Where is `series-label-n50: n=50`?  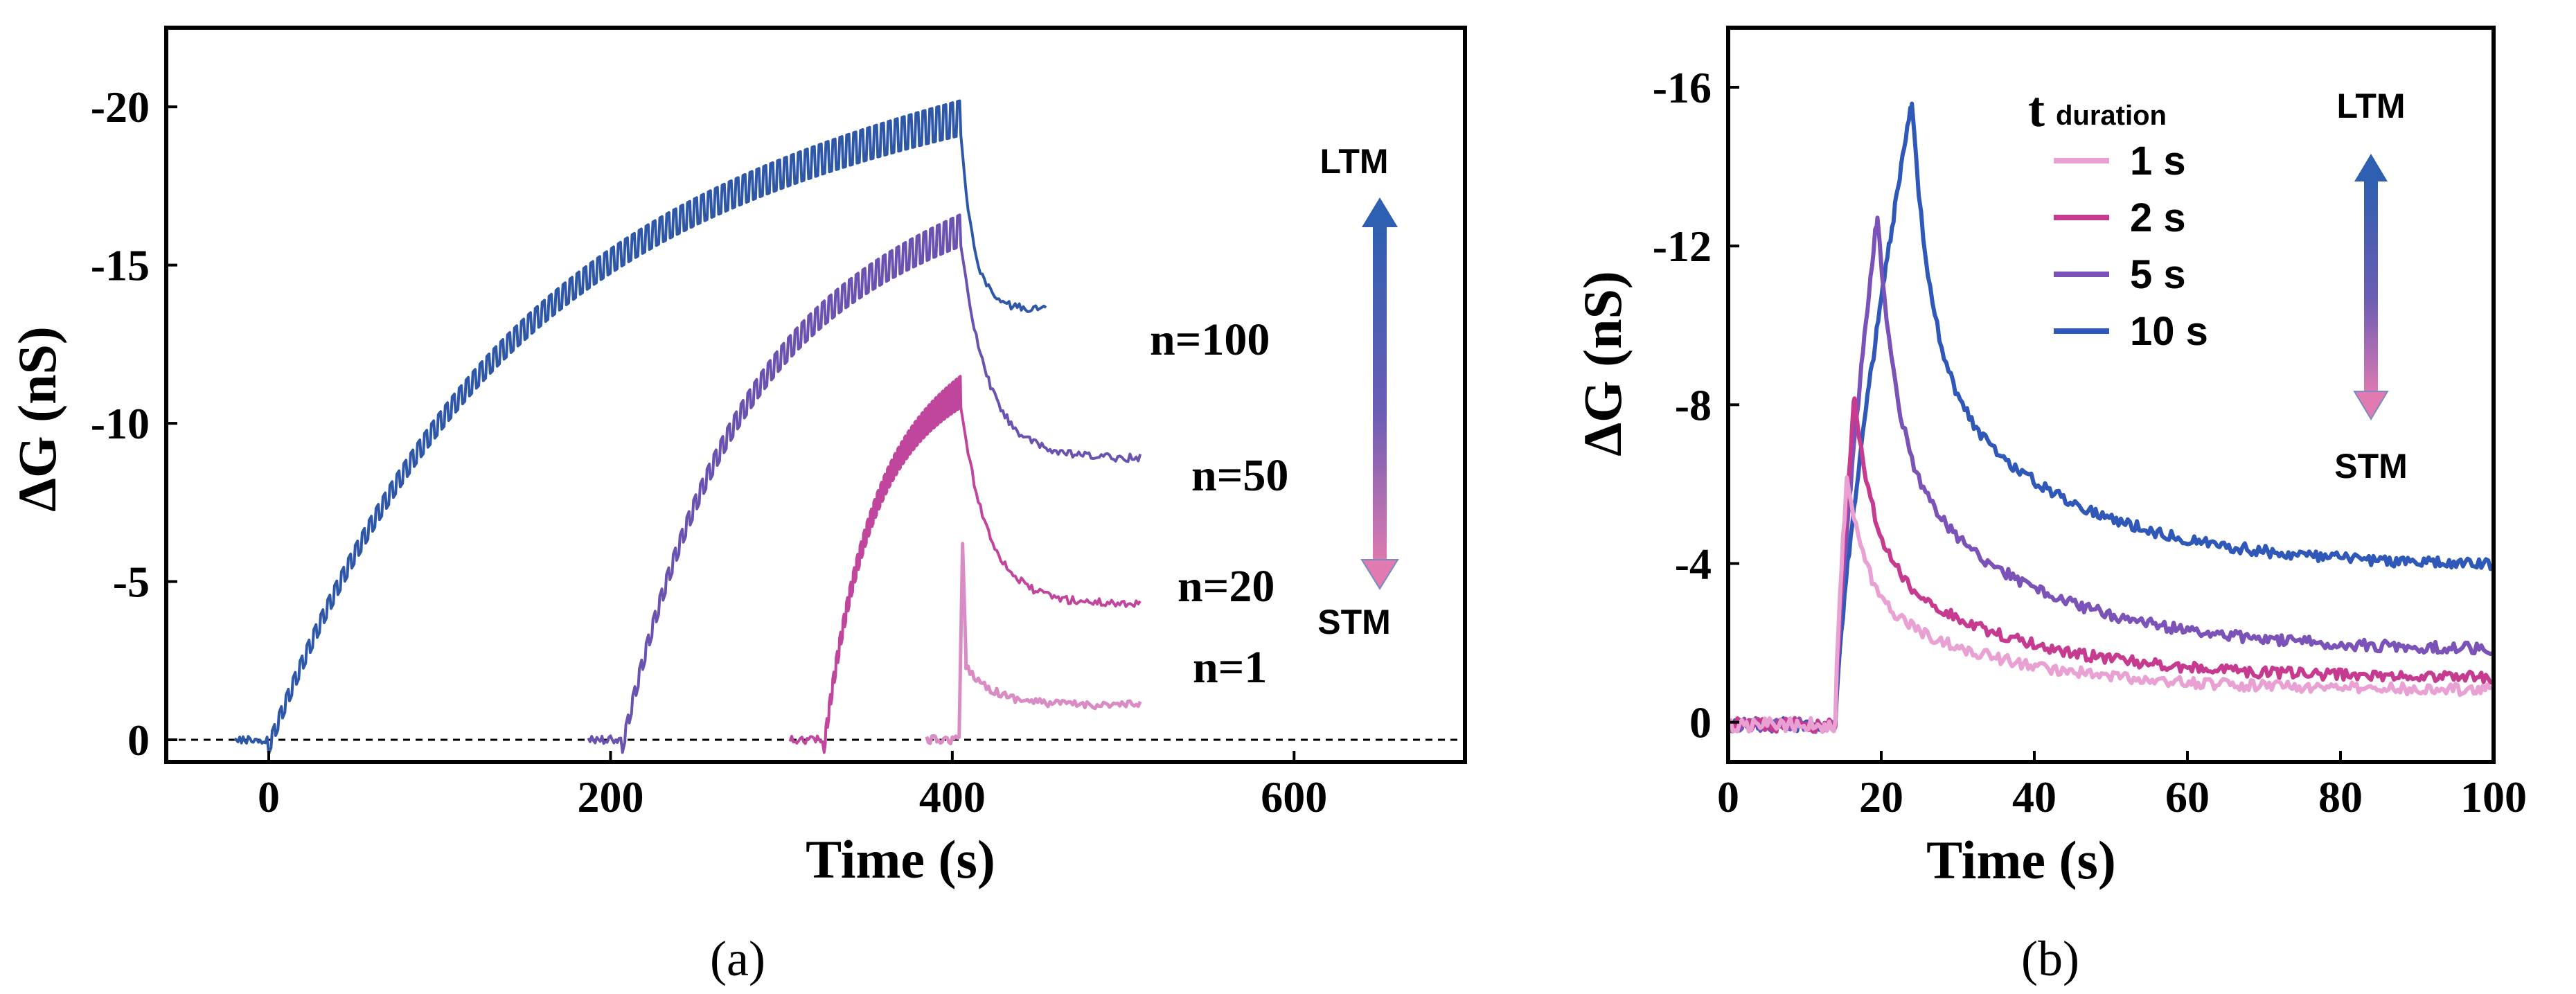
series-label-n50: n=50 is located at coordinates (1239, 475).